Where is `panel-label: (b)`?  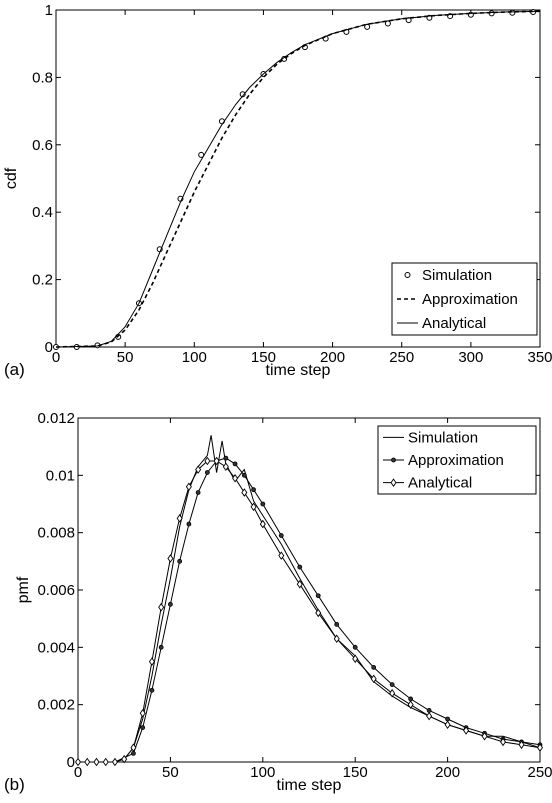 panel-label: (b) is located at coordinates (14, 784).